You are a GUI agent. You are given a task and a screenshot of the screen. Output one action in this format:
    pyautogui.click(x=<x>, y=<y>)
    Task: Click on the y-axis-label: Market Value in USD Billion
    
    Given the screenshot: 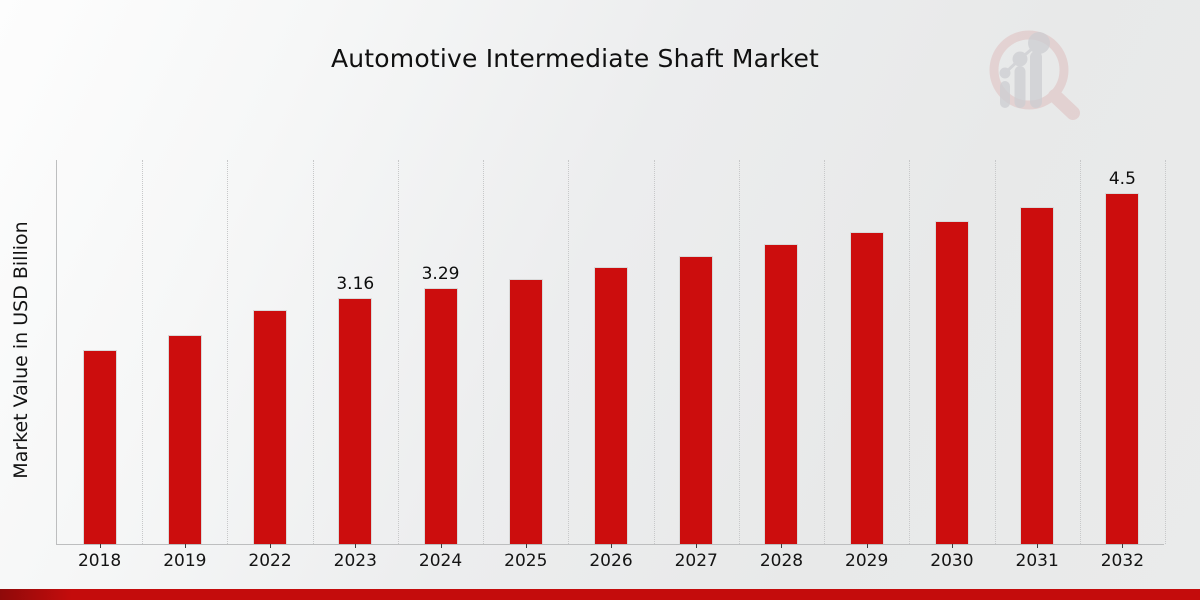 What is the action you would take?
    pyautogui.click(x=21, y=350)
    